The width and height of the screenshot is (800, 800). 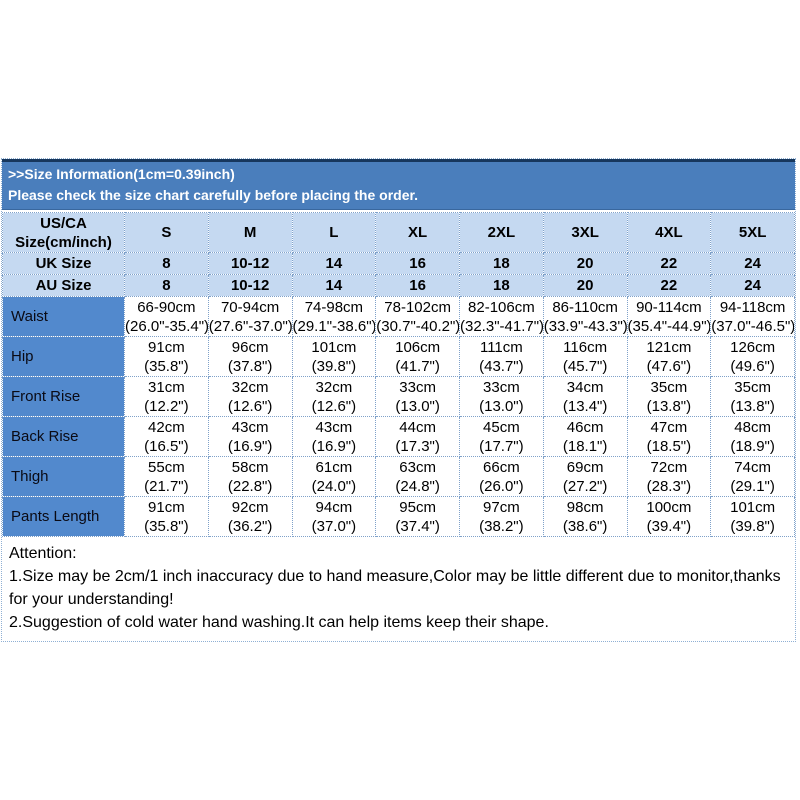 I want to click on value-inch: (35.8"), so click(x=166, y=526).